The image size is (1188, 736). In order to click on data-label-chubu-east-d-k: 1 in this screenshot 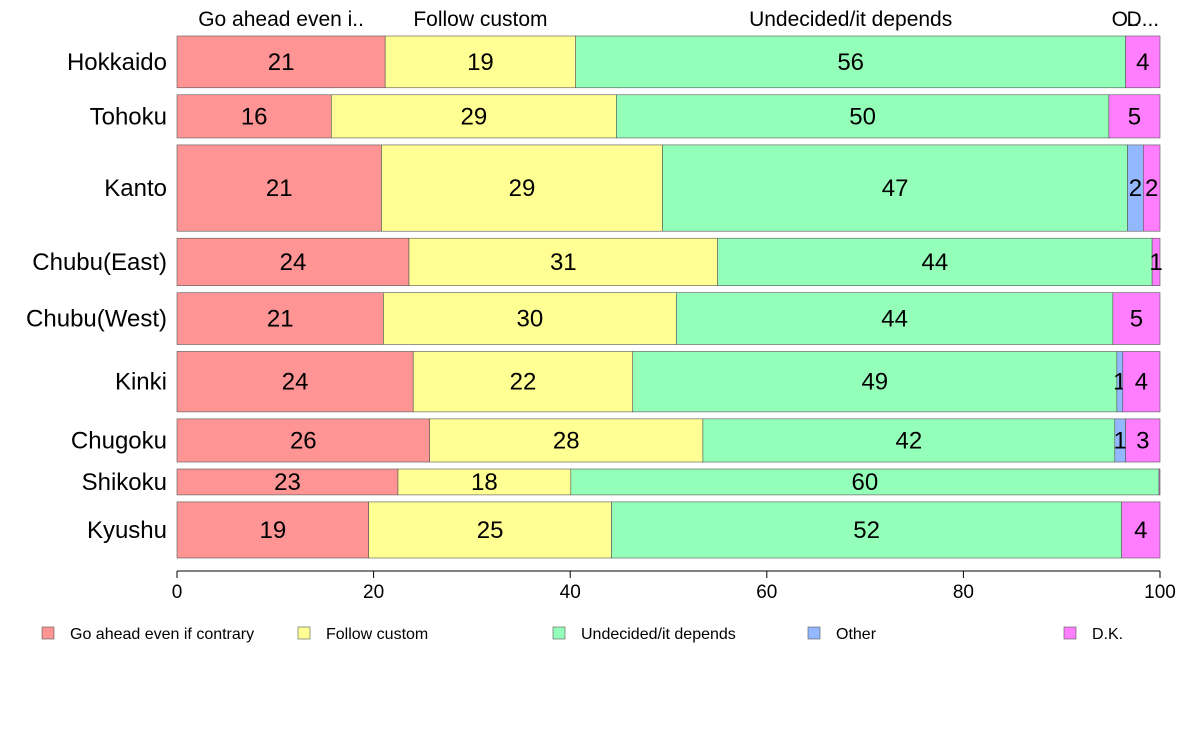, I will do `click(1155, 262)`.